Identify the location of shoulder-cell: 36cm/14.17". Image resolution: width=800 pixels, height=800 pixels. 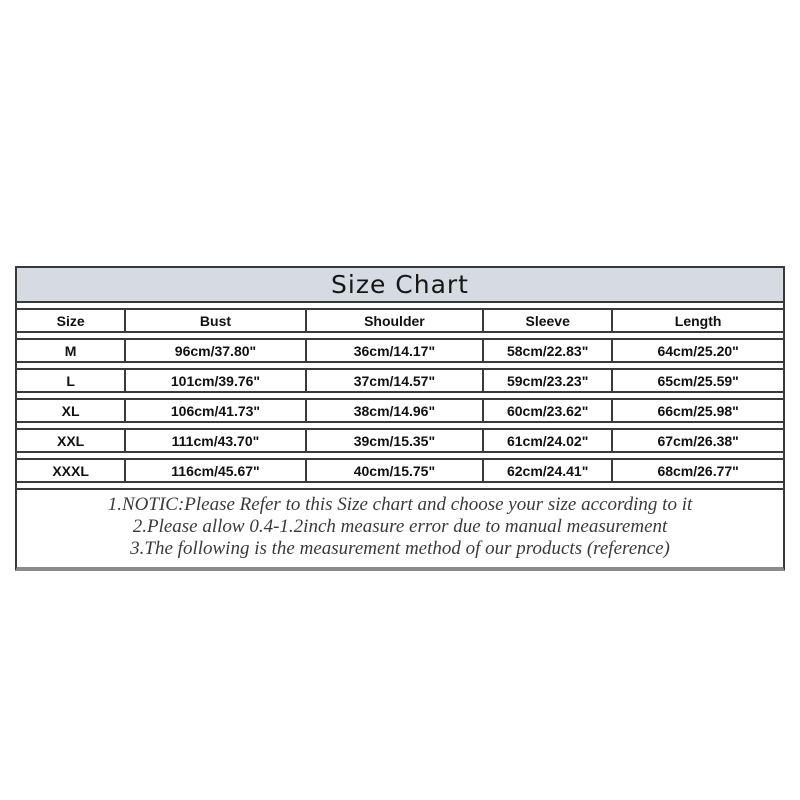
(393, 350).